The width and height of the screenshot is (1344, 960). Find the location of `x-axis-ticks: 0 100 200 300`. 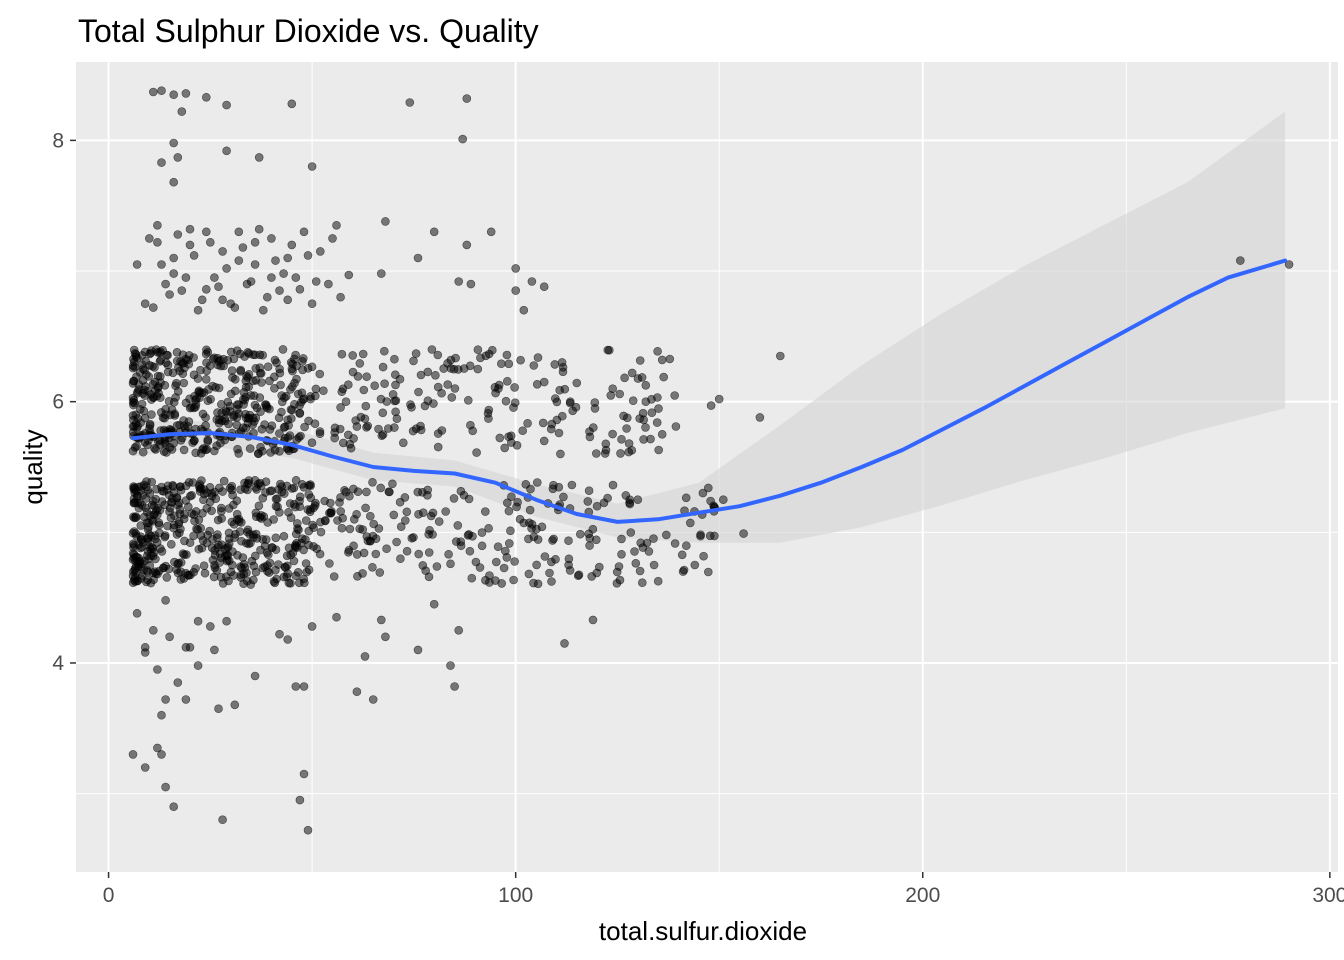

x-axis-ticks: 0 100 200 300 is located at coordinates (723, 889).